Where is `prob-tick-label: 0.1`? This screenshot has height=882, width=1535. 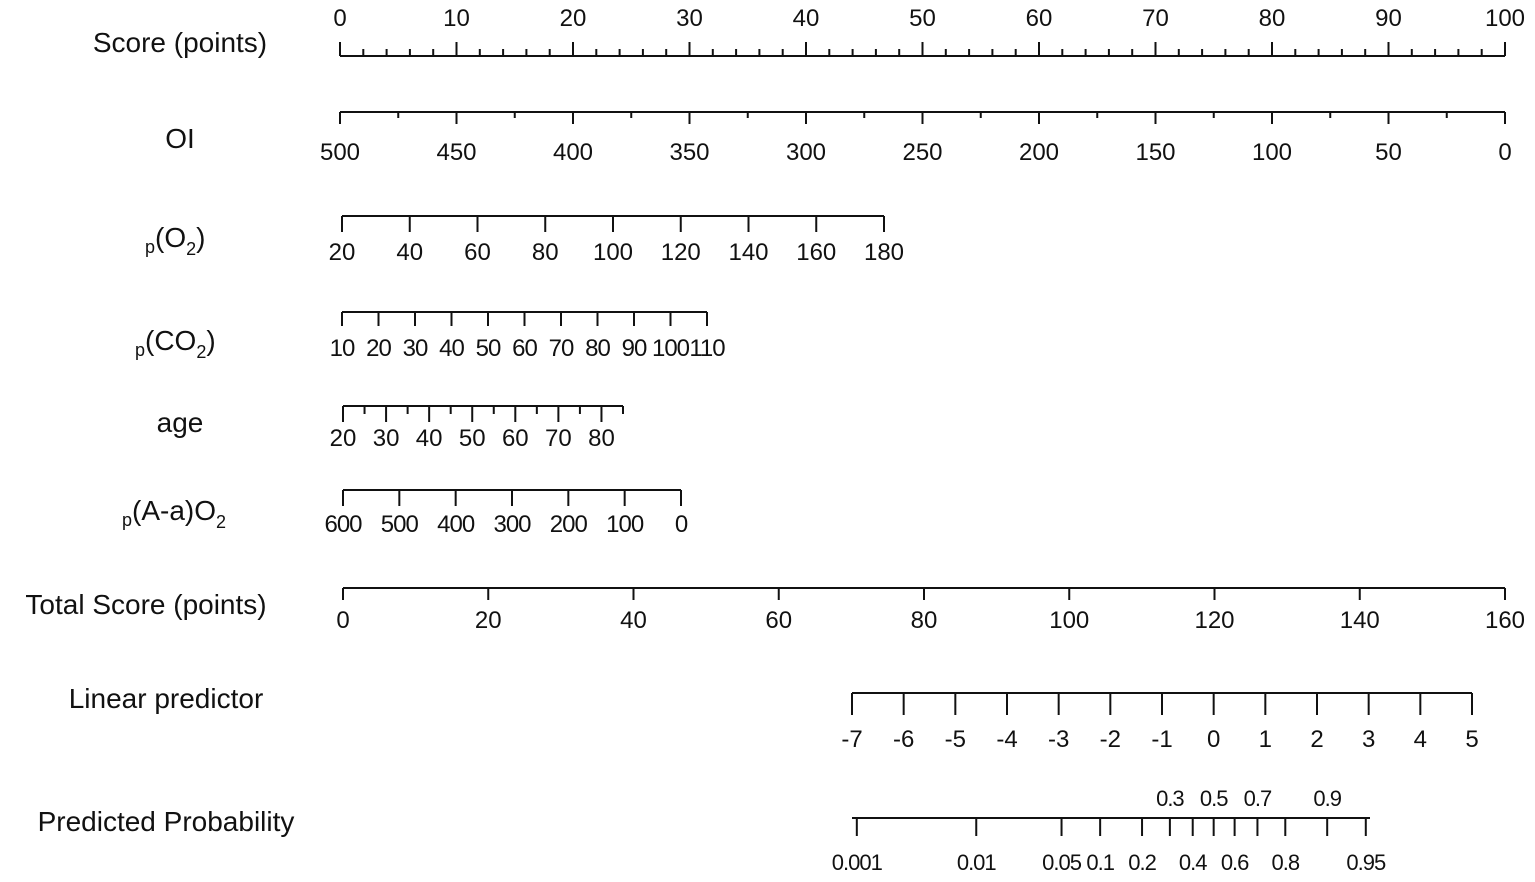
prob-tick-label: 0.1 is located at coordinates (1100, 862).